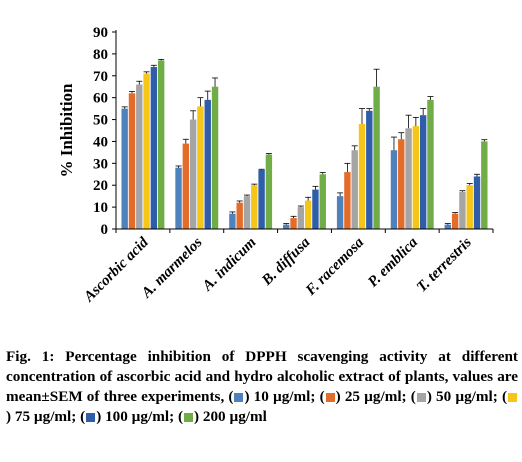 This screenshot has height=462, width=522. I want to click on y-tick-label-60: 60, so click(100, 99).